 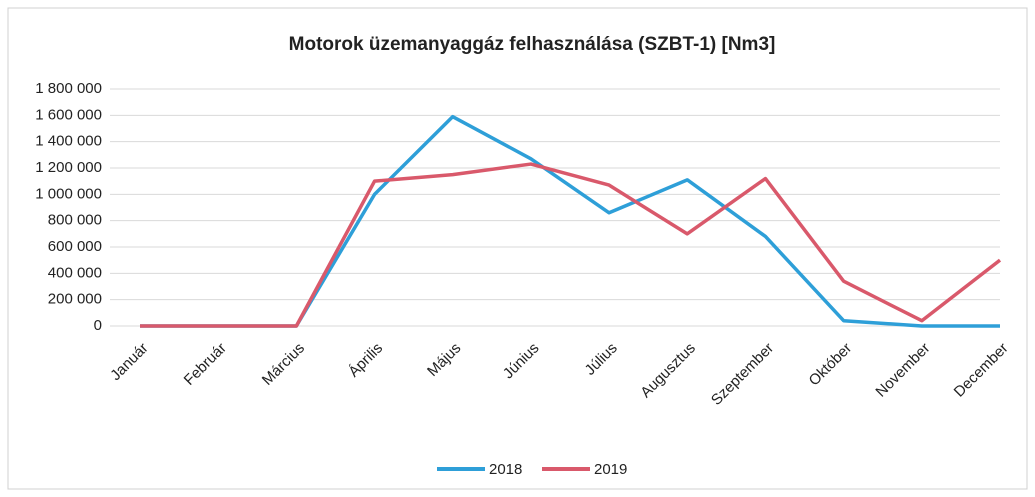 I want to click on legend-label: 2018, so click(x=505, y=469).